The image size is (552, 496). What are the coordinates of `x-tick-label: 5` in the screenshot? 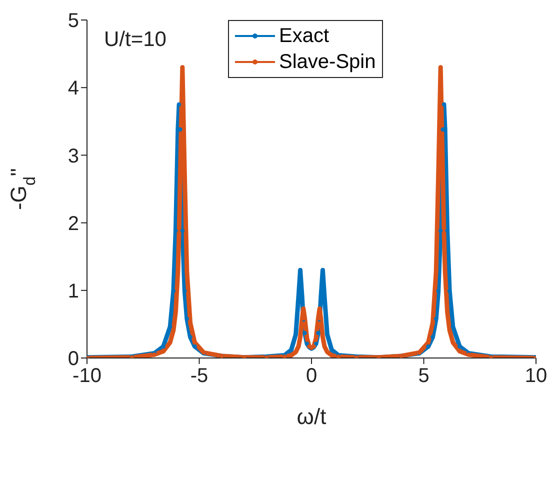 It's located at (424, 376).